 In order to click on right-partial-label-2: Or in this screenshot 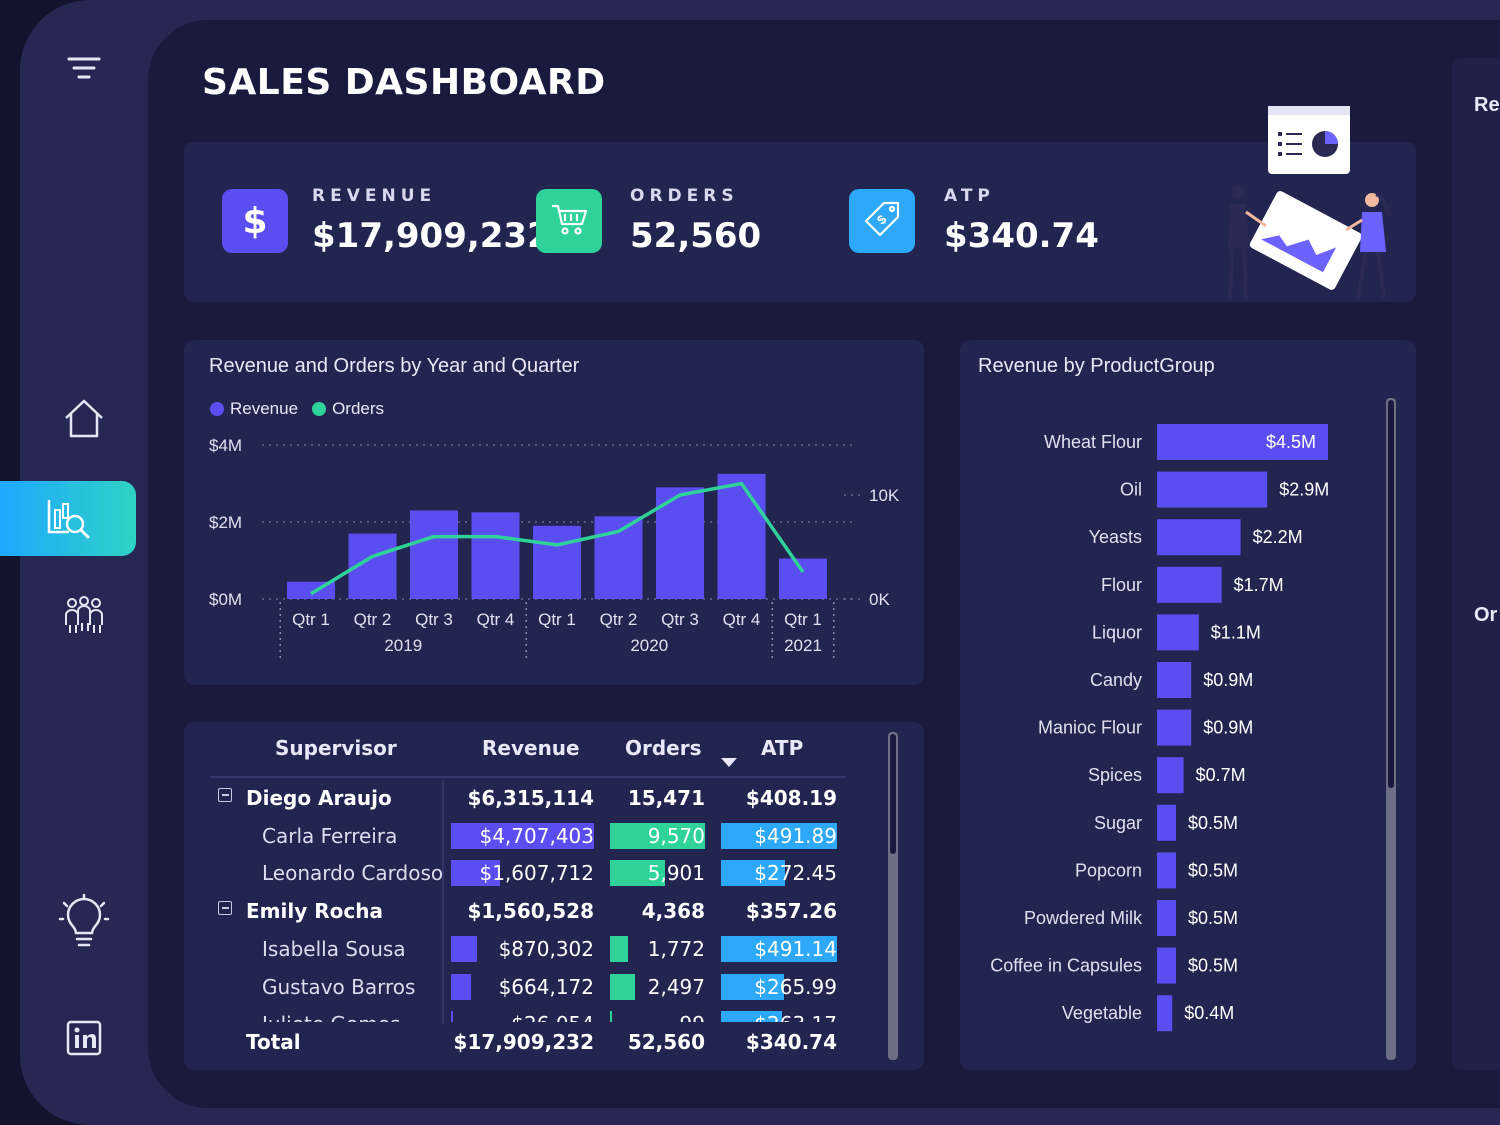, I will do `click(1486, 615)`.